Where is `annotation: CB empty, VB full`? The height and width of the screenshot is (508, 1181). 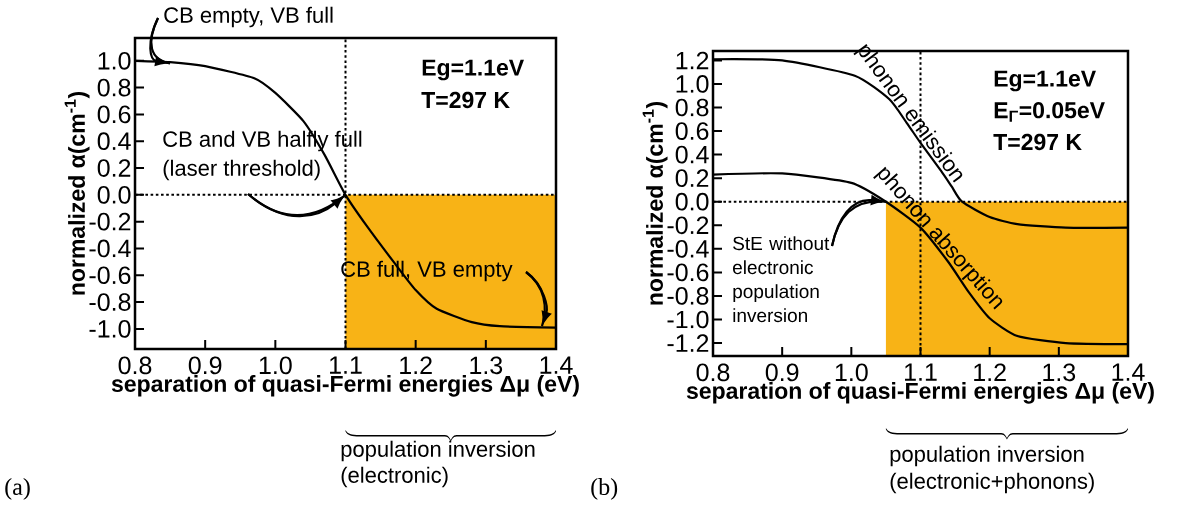
annotation: CB empty, VB full is located at coordinates (248, 17).